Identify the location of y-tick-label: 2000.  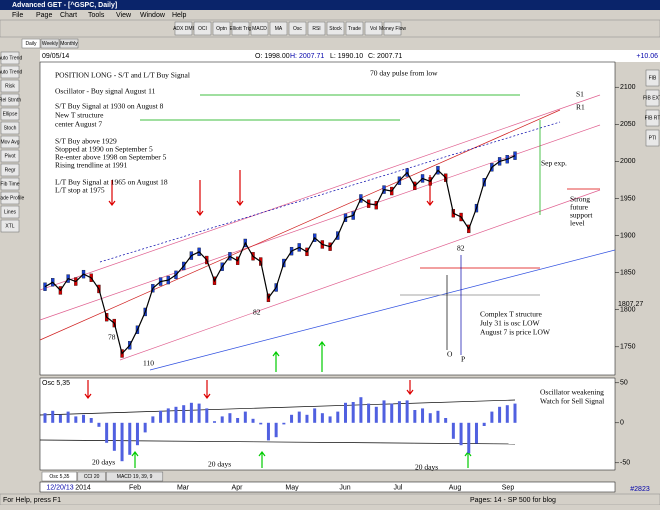
(628, 161).